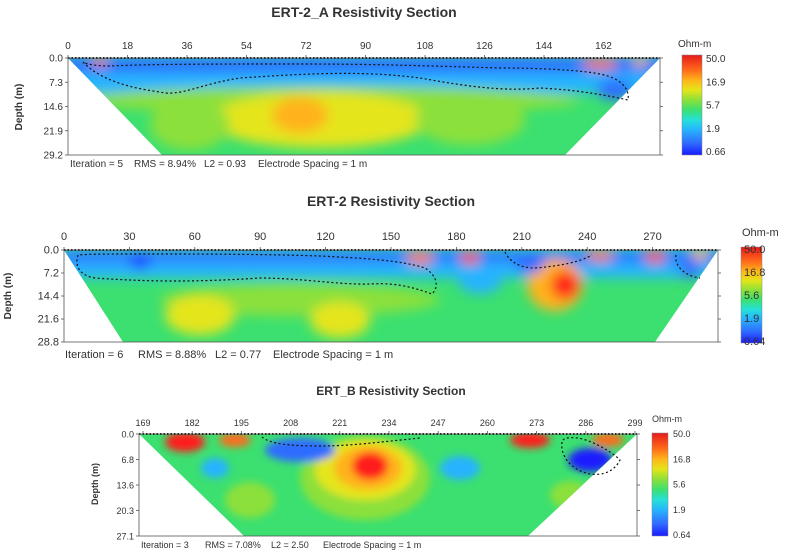 The image size is (800, 558). What do you see at coordinates (192, 423) in the screenshot?
I see `x-tick-label: 182` at bounding box center [192, 423].